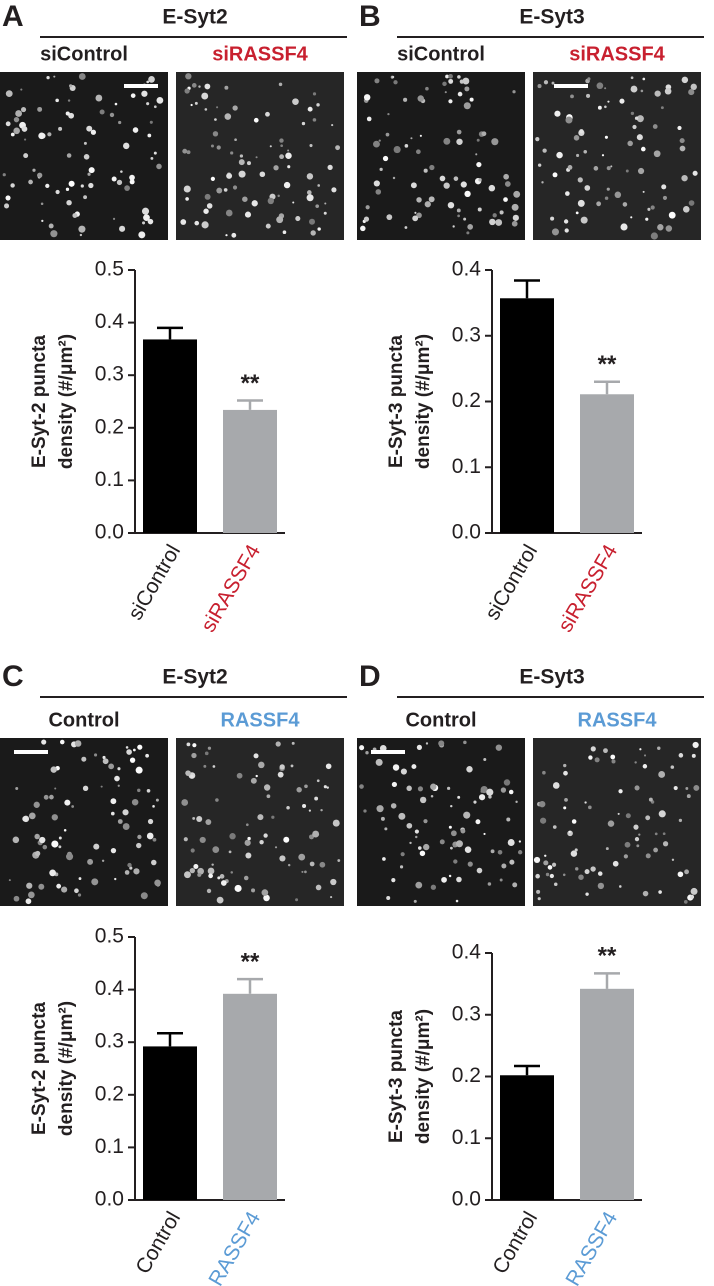  I want to click on micrograph, so click(441, 156).